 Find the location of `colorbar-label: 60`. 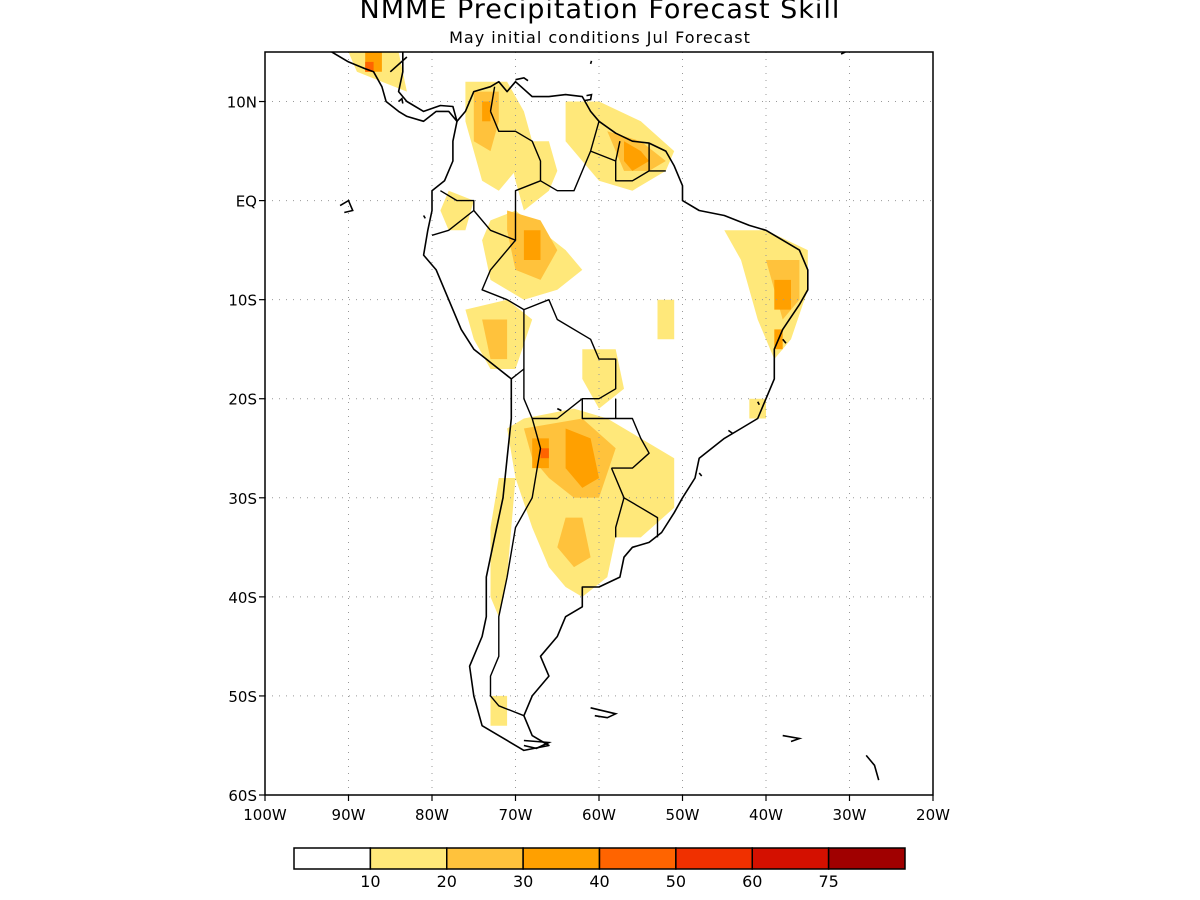

colorbar-label: 60 is located at coordinates (752, 881).